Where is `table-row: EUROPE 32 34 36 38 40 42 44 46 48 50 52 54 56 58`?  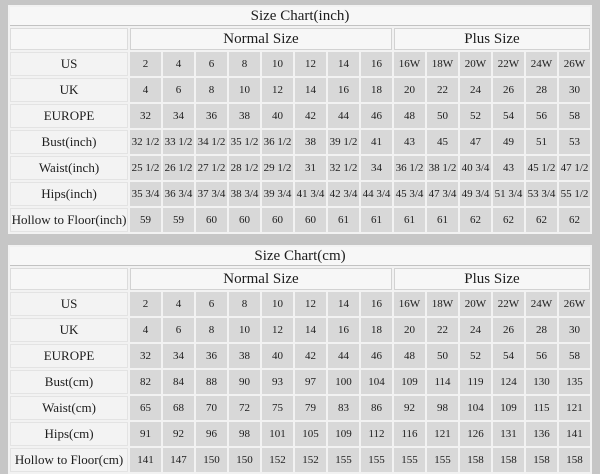
table-row: EUROPE 32 34 36 38 40 42 44 46 48 50 52 54 56 58 is located at coordinates (300, 356).